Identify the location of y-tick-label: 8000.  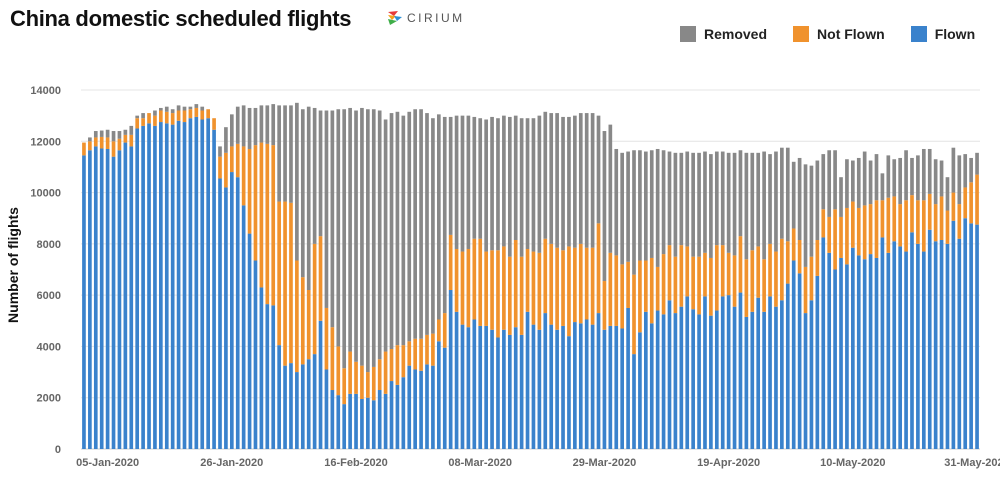
(49, 245).